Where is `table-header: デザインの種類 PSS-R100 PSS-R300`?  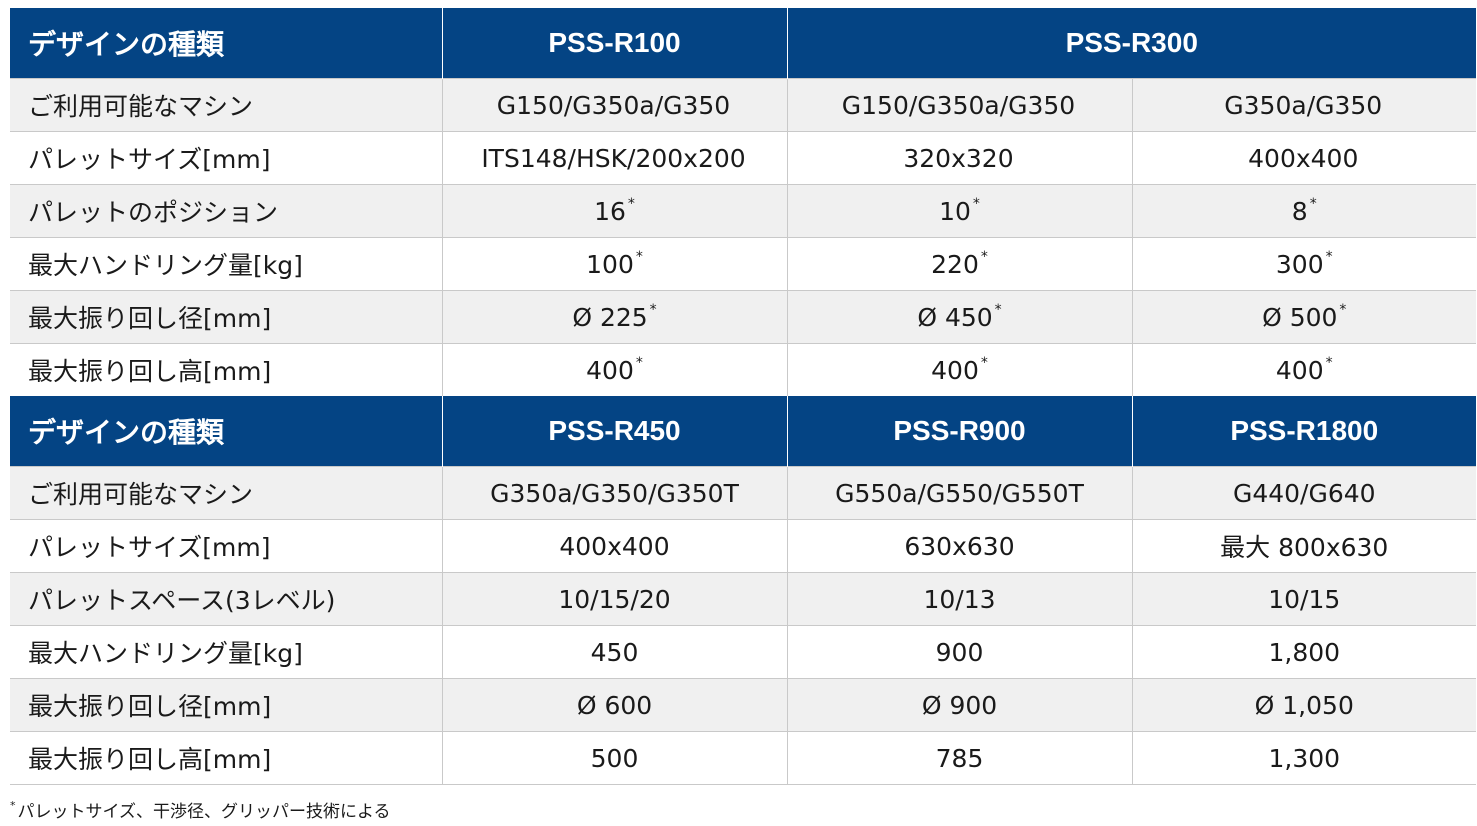
table-header: デザインの種類 PSS-R100 PSS-R300 is located at coordinates (743, 43).